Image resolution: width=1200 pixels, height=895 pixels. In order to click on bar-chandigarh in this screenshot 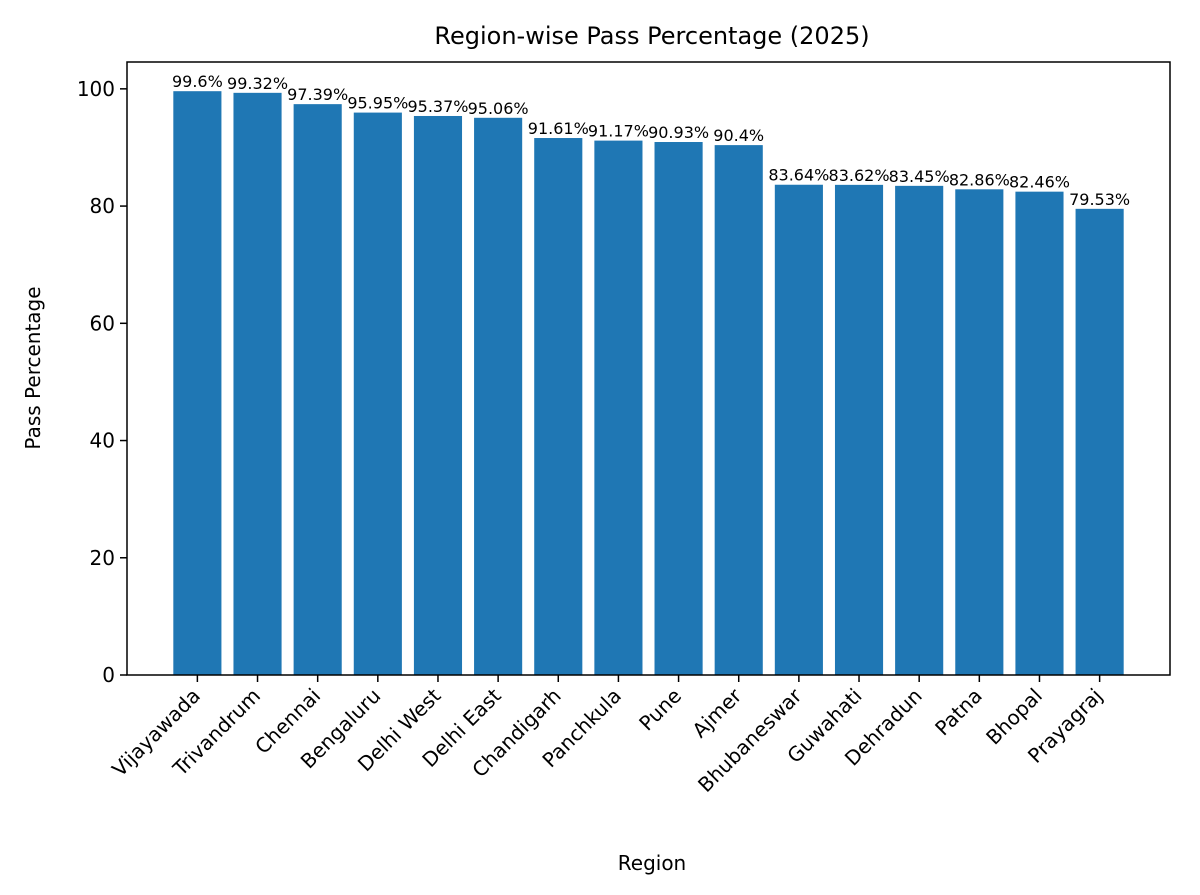, I will do `click(558, 407)`.